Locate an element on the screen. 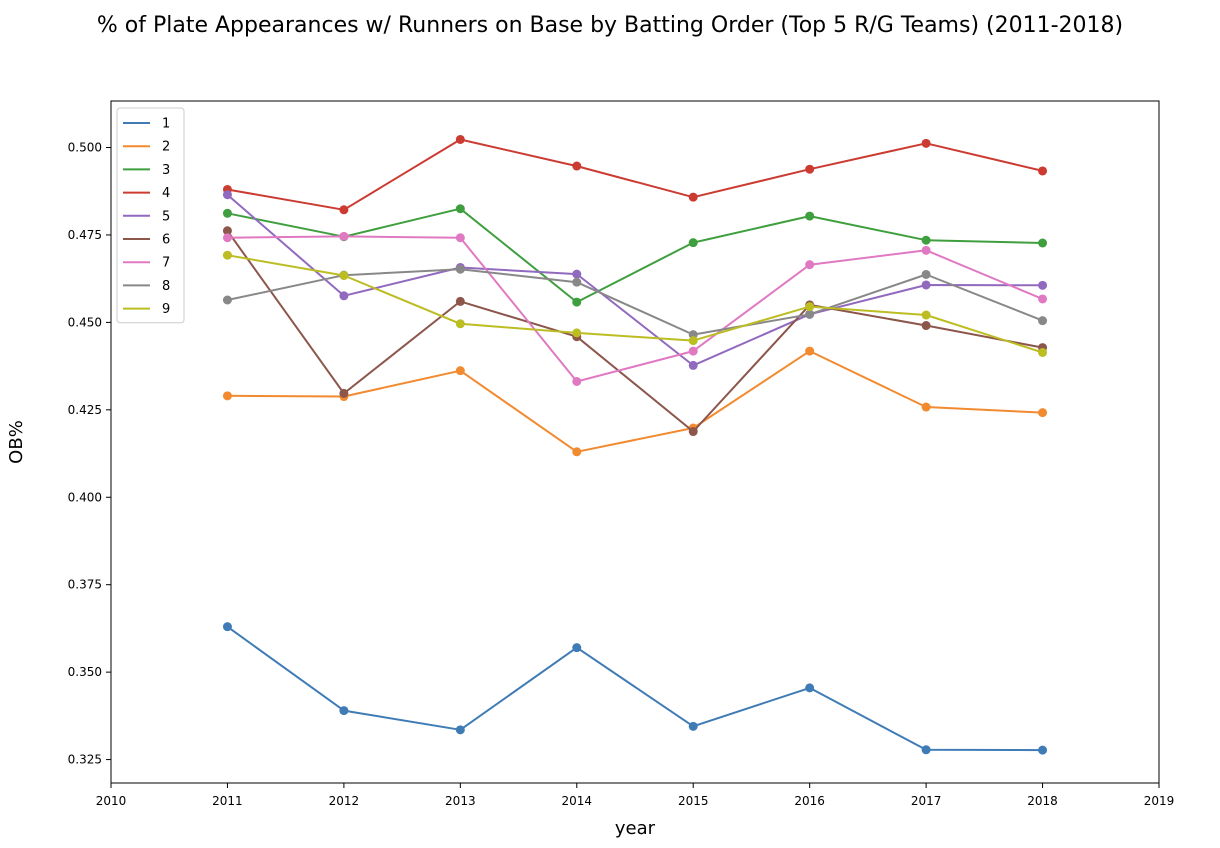 The width and height of the screenshot is (1220, 848). x-tick-label: 2016 is located at coordinates (809, 801).